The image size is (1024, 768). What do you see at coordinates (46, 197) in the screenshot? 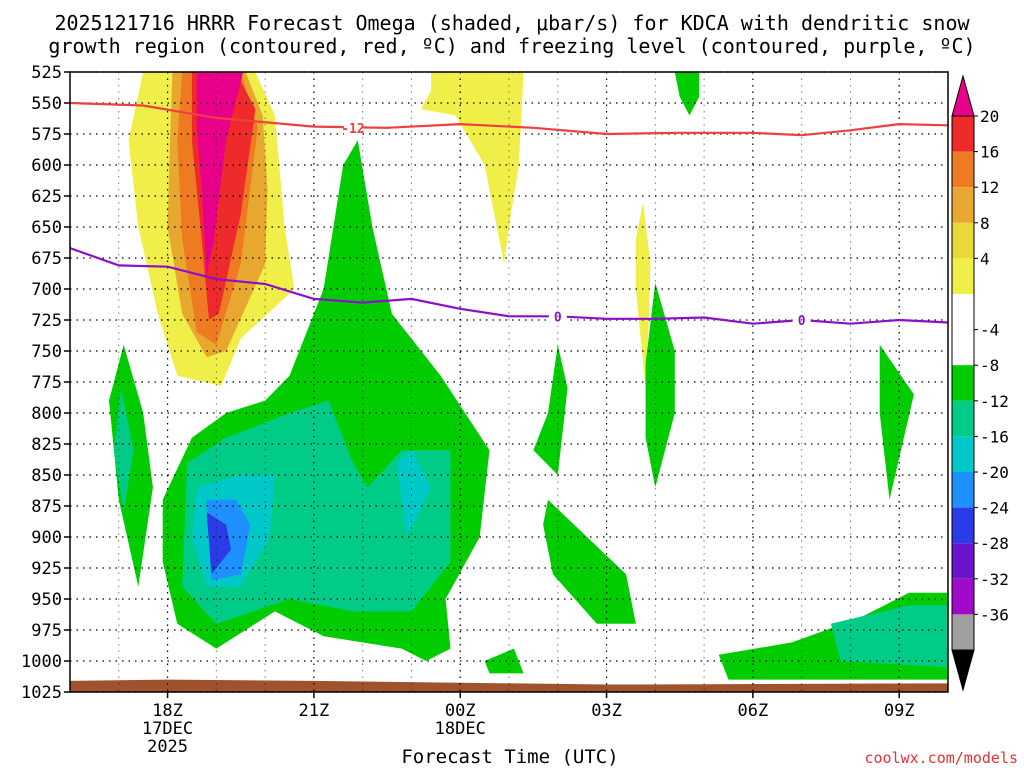
I see `y-tick-label: 625` at bounding box center [46, 197].